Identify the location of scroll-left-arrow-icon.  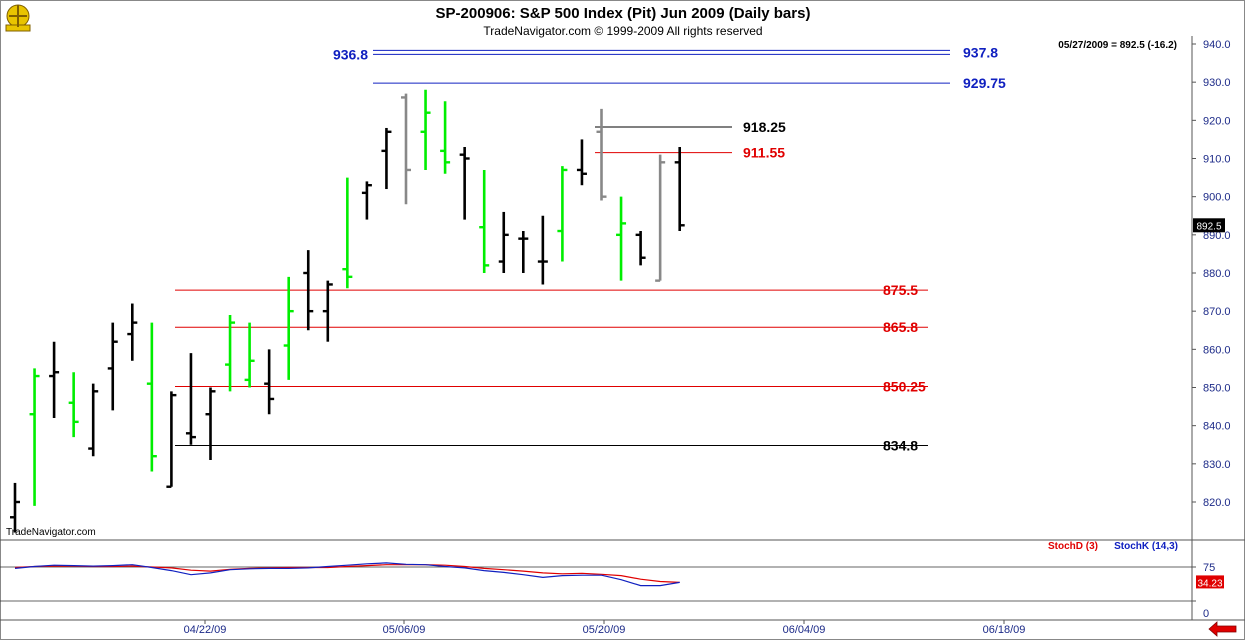
(1222, 629).